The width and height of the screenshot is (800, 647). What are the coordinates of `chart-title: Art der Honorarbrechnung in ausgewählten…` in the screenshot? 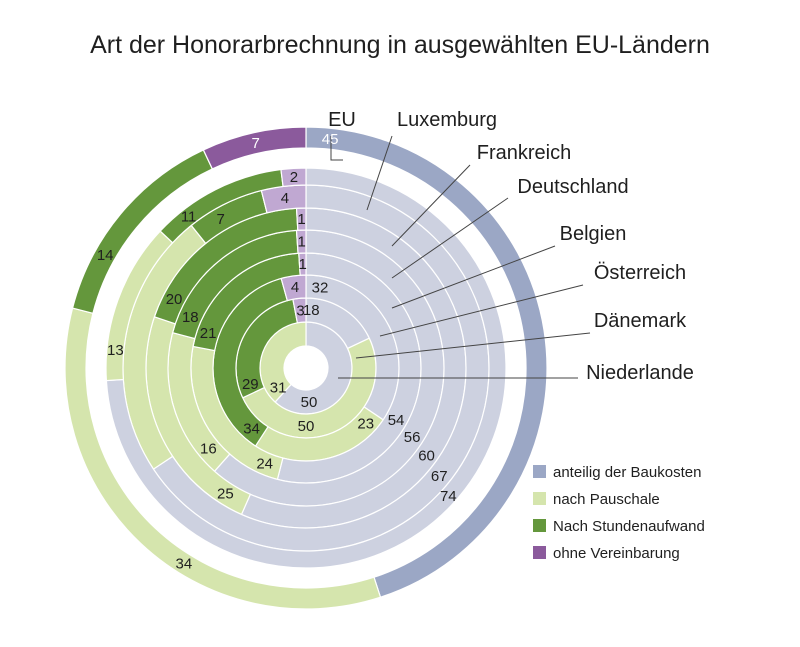 It's located at (400, 45).